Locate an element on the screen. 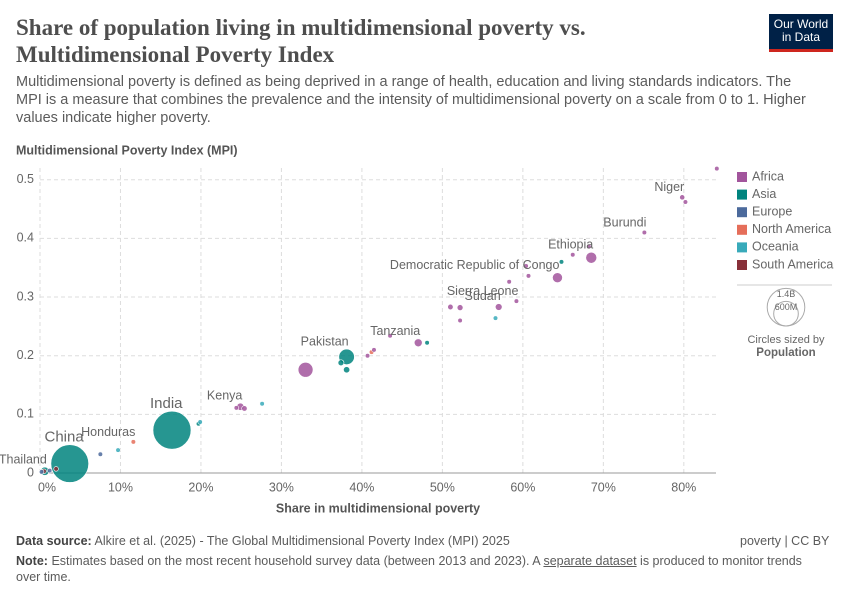 This screenshot has height=600, width=850. point-label: Tanzania is located at coordinates (395, 331).